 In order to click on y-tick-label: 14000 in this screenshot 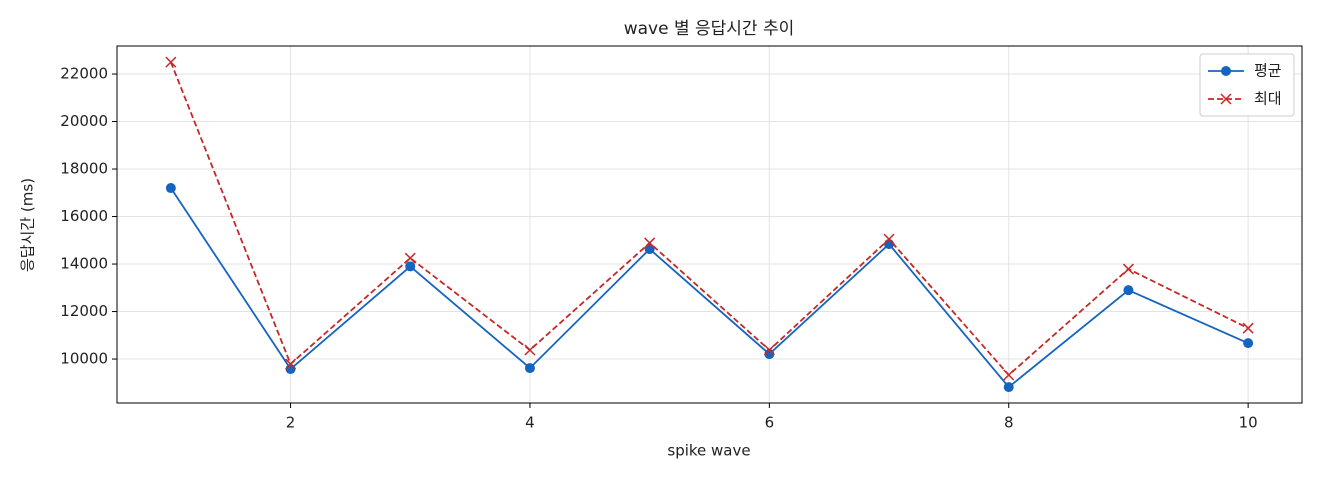, I will do `click(84, 264)`.